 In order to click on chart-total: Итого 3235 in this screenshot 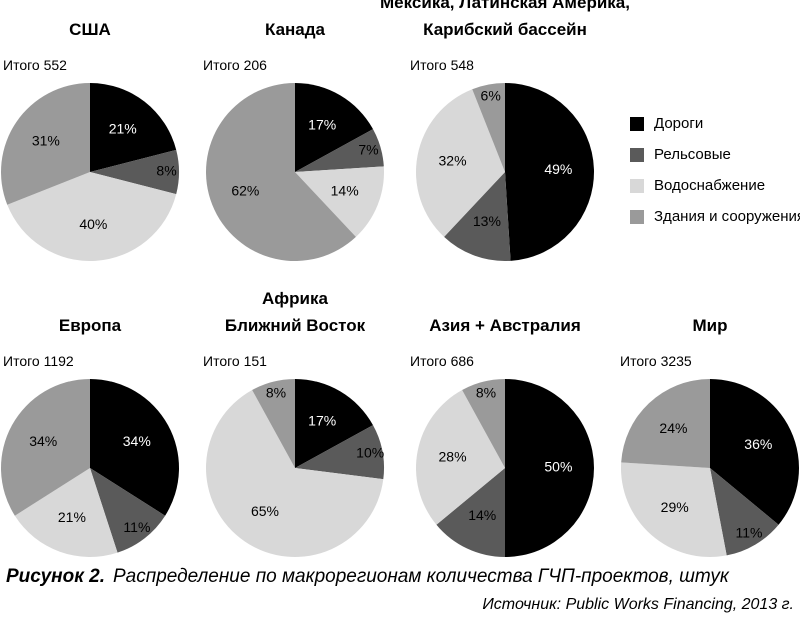, I will do `click(656, 361)`.